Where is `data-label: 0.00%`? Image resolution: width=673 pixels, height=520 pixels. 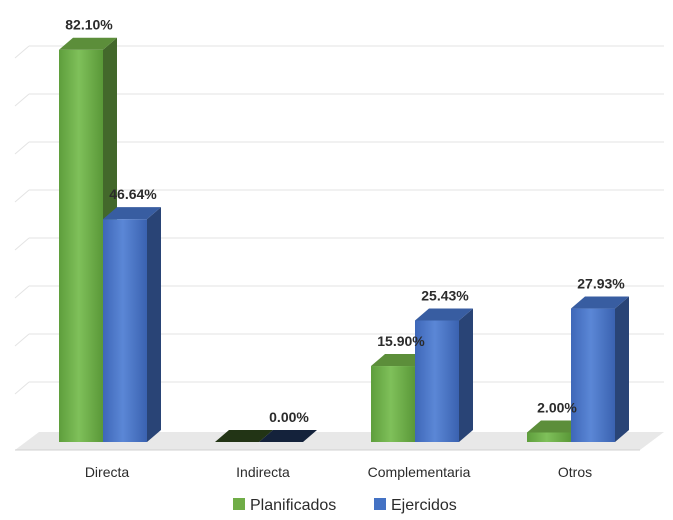 data-label: 0.00% is located at coordinates (289, 417).